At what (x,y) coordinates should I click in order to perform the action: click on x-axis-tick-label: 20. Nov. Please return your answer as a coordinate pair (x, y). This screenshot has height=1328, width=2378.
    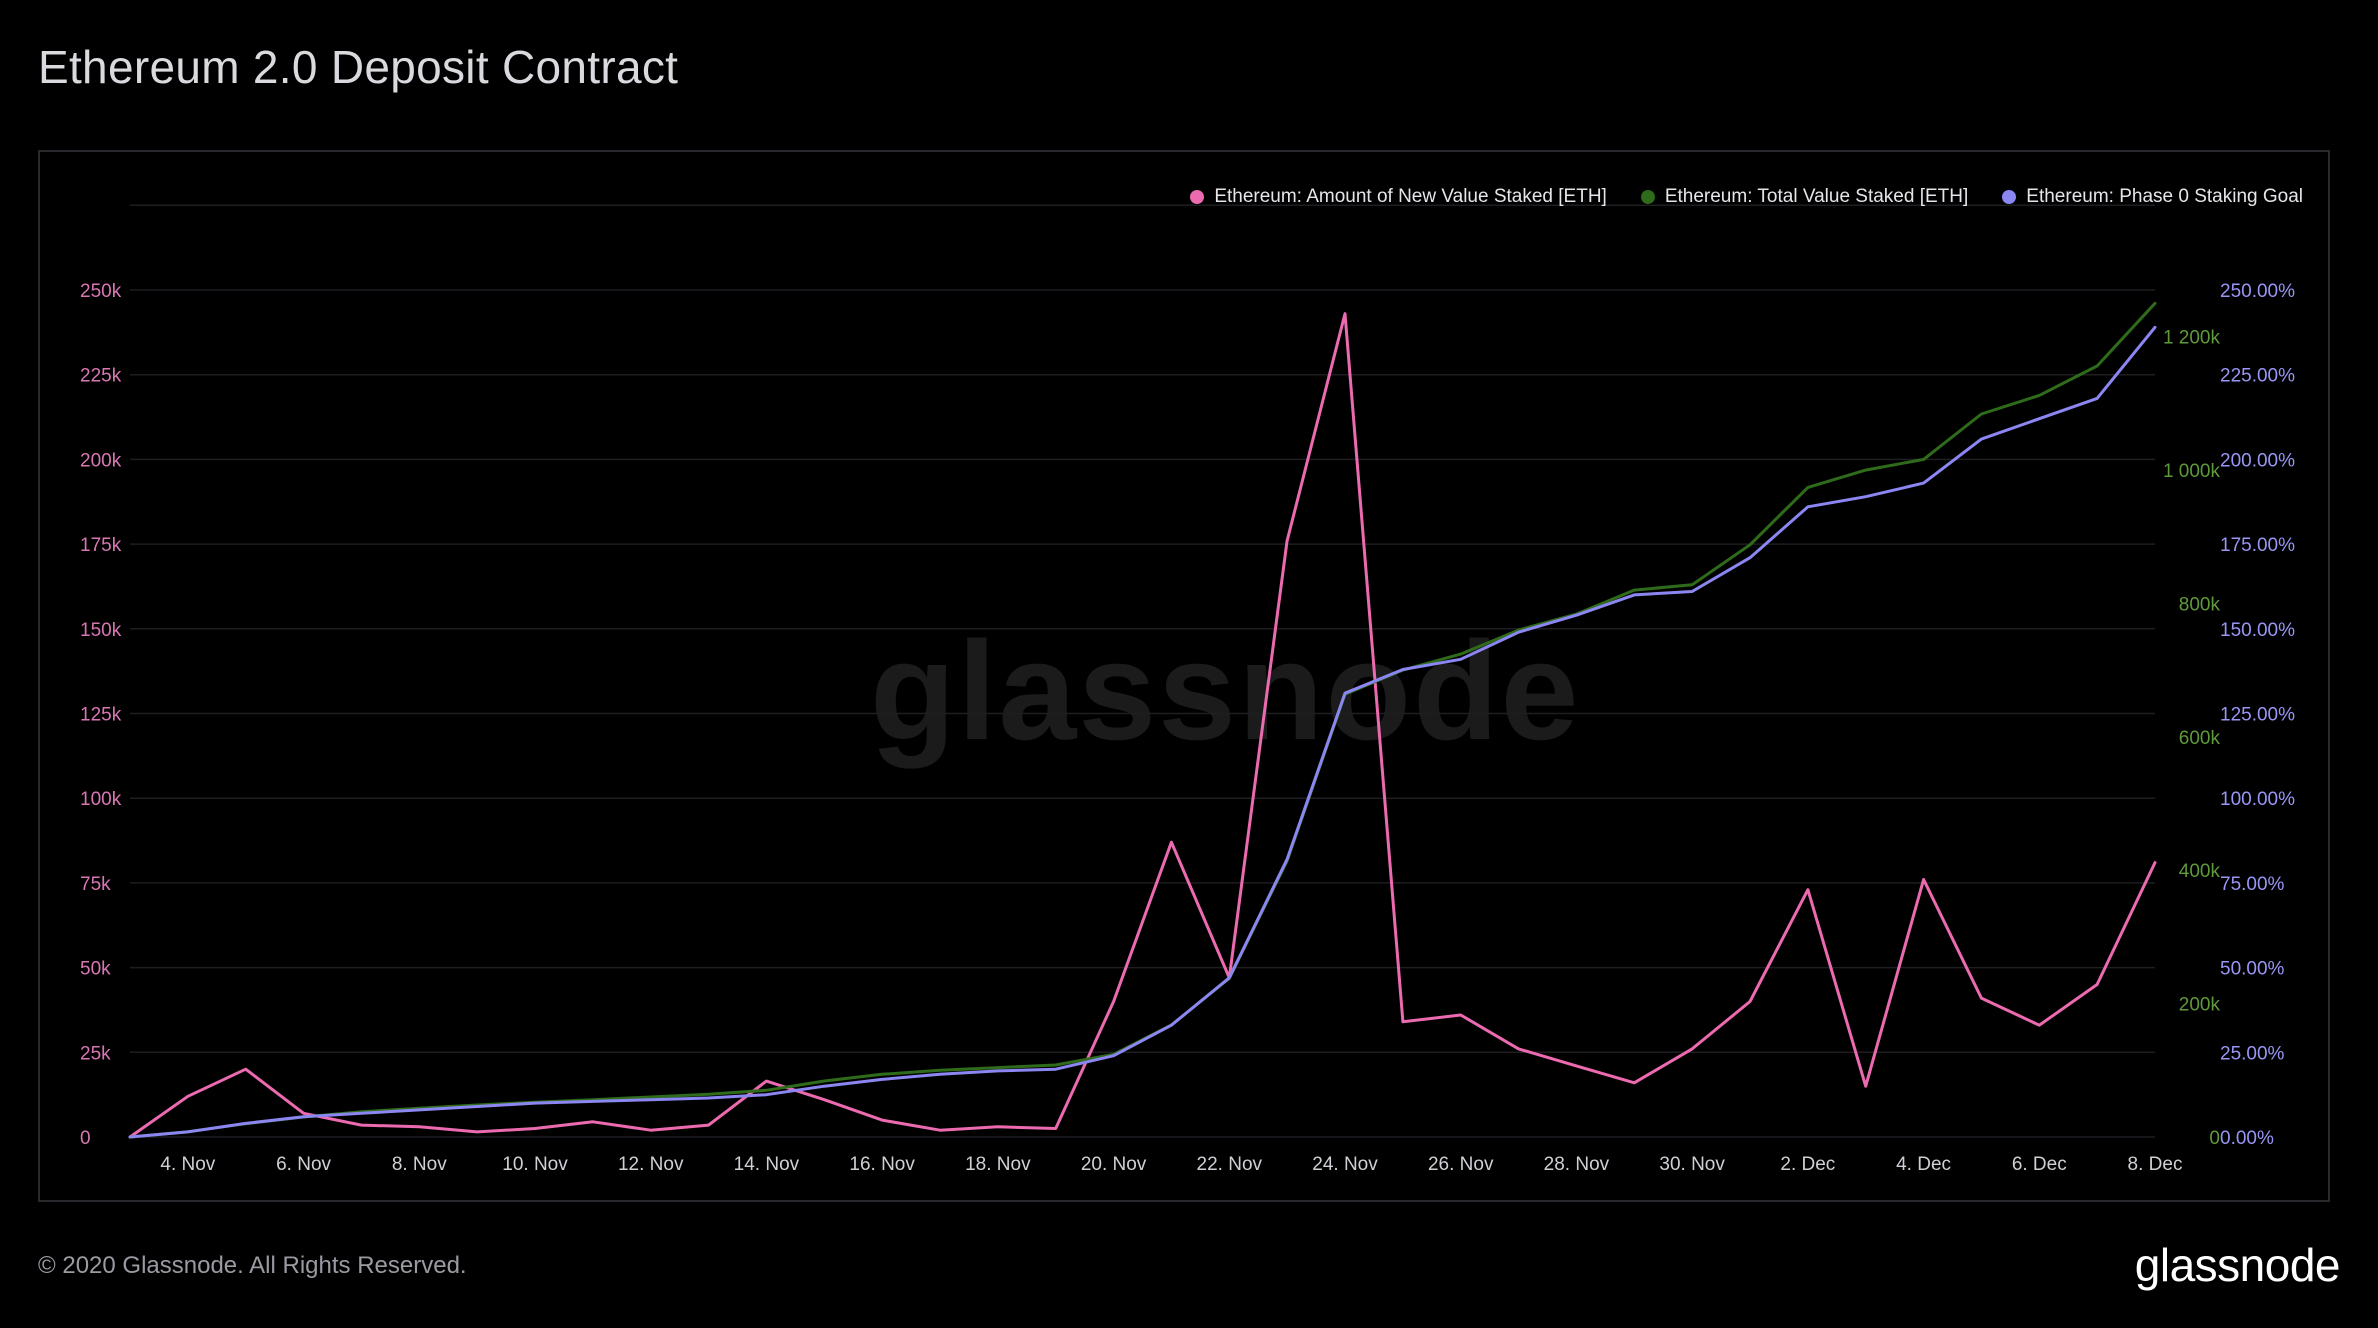
    Looking at the image, I should click on (1114, 1164).